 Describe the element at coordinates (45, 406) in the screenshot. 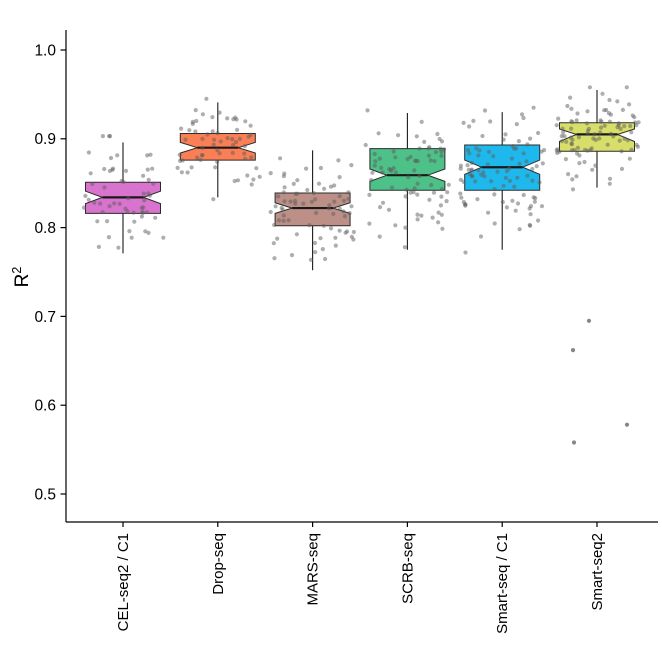

I see `y-tick-label: 0.6` at that location.